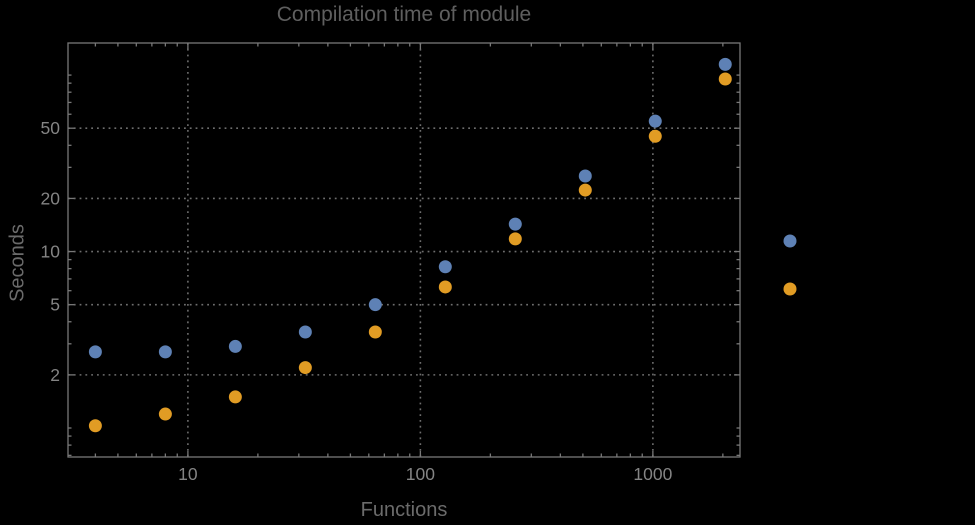  What do you see at coordinates (55, 305) in the screenshot?
I see `y-tick-label: 5` at bounding box center [55, 305].